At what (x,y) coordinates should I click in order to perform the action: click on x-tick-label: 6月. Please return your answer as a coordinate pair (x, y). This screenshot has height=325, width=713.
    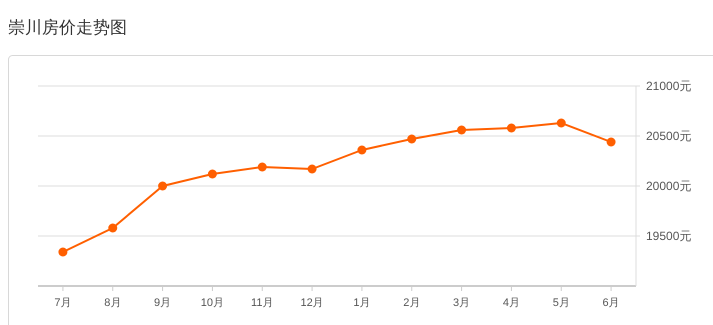
    Looking at the image, I should click on (611, 303).